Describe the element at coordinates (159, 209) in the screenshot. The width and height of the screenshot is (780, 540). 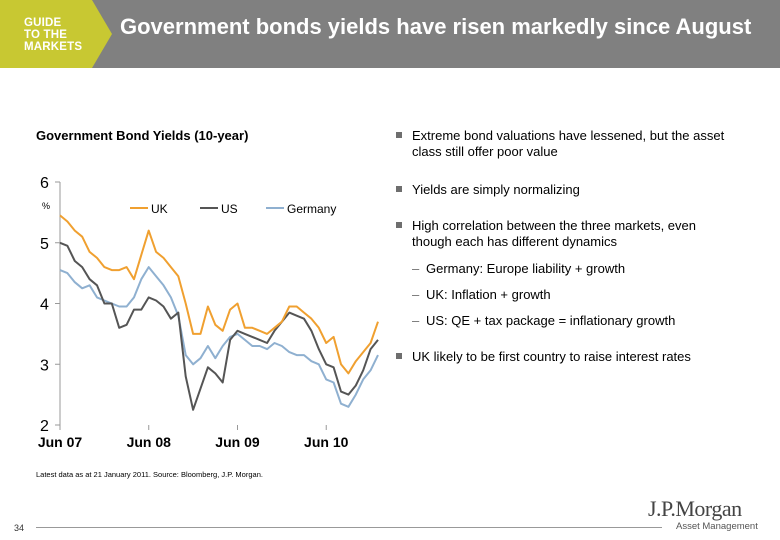
I see `legend-label-uk: UK` at that location.